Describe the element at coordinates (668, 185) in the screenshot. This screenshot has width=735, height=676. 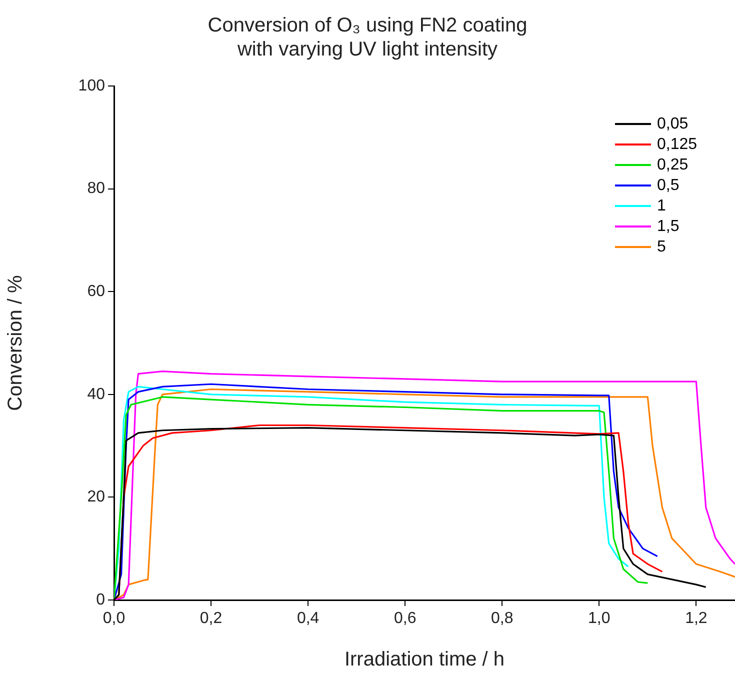
I see `legend-label: 0,5` at that location.